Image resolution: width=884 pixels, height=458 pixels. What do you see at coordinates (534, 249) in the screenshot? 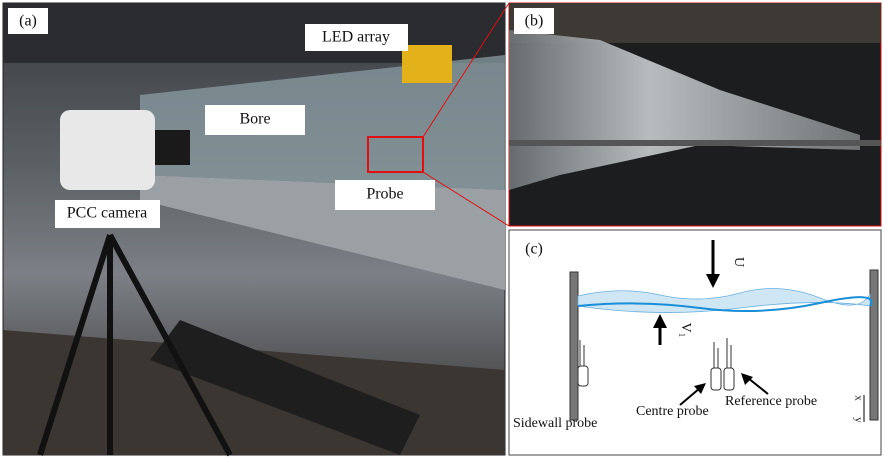
I see `panel-label: (c)` at bounding box center [534, 249].